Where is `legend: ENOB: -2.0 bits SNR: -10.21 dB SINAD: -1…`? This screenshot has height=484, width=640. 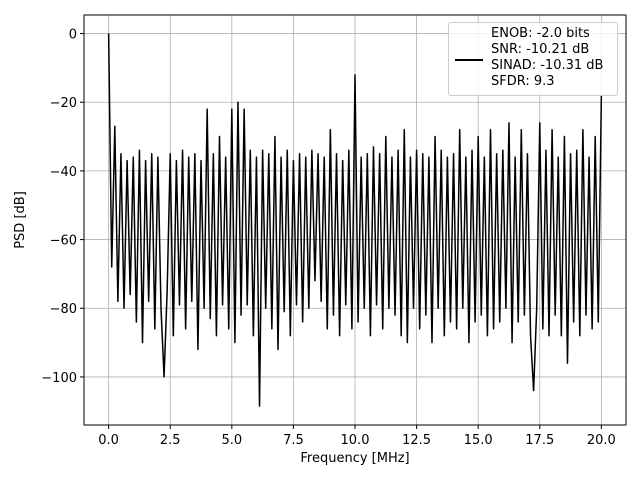
legend: ENOB: -2.0 bits SNR: -10.21 dB SINAD: -1… is located at coordinates (533, 59).